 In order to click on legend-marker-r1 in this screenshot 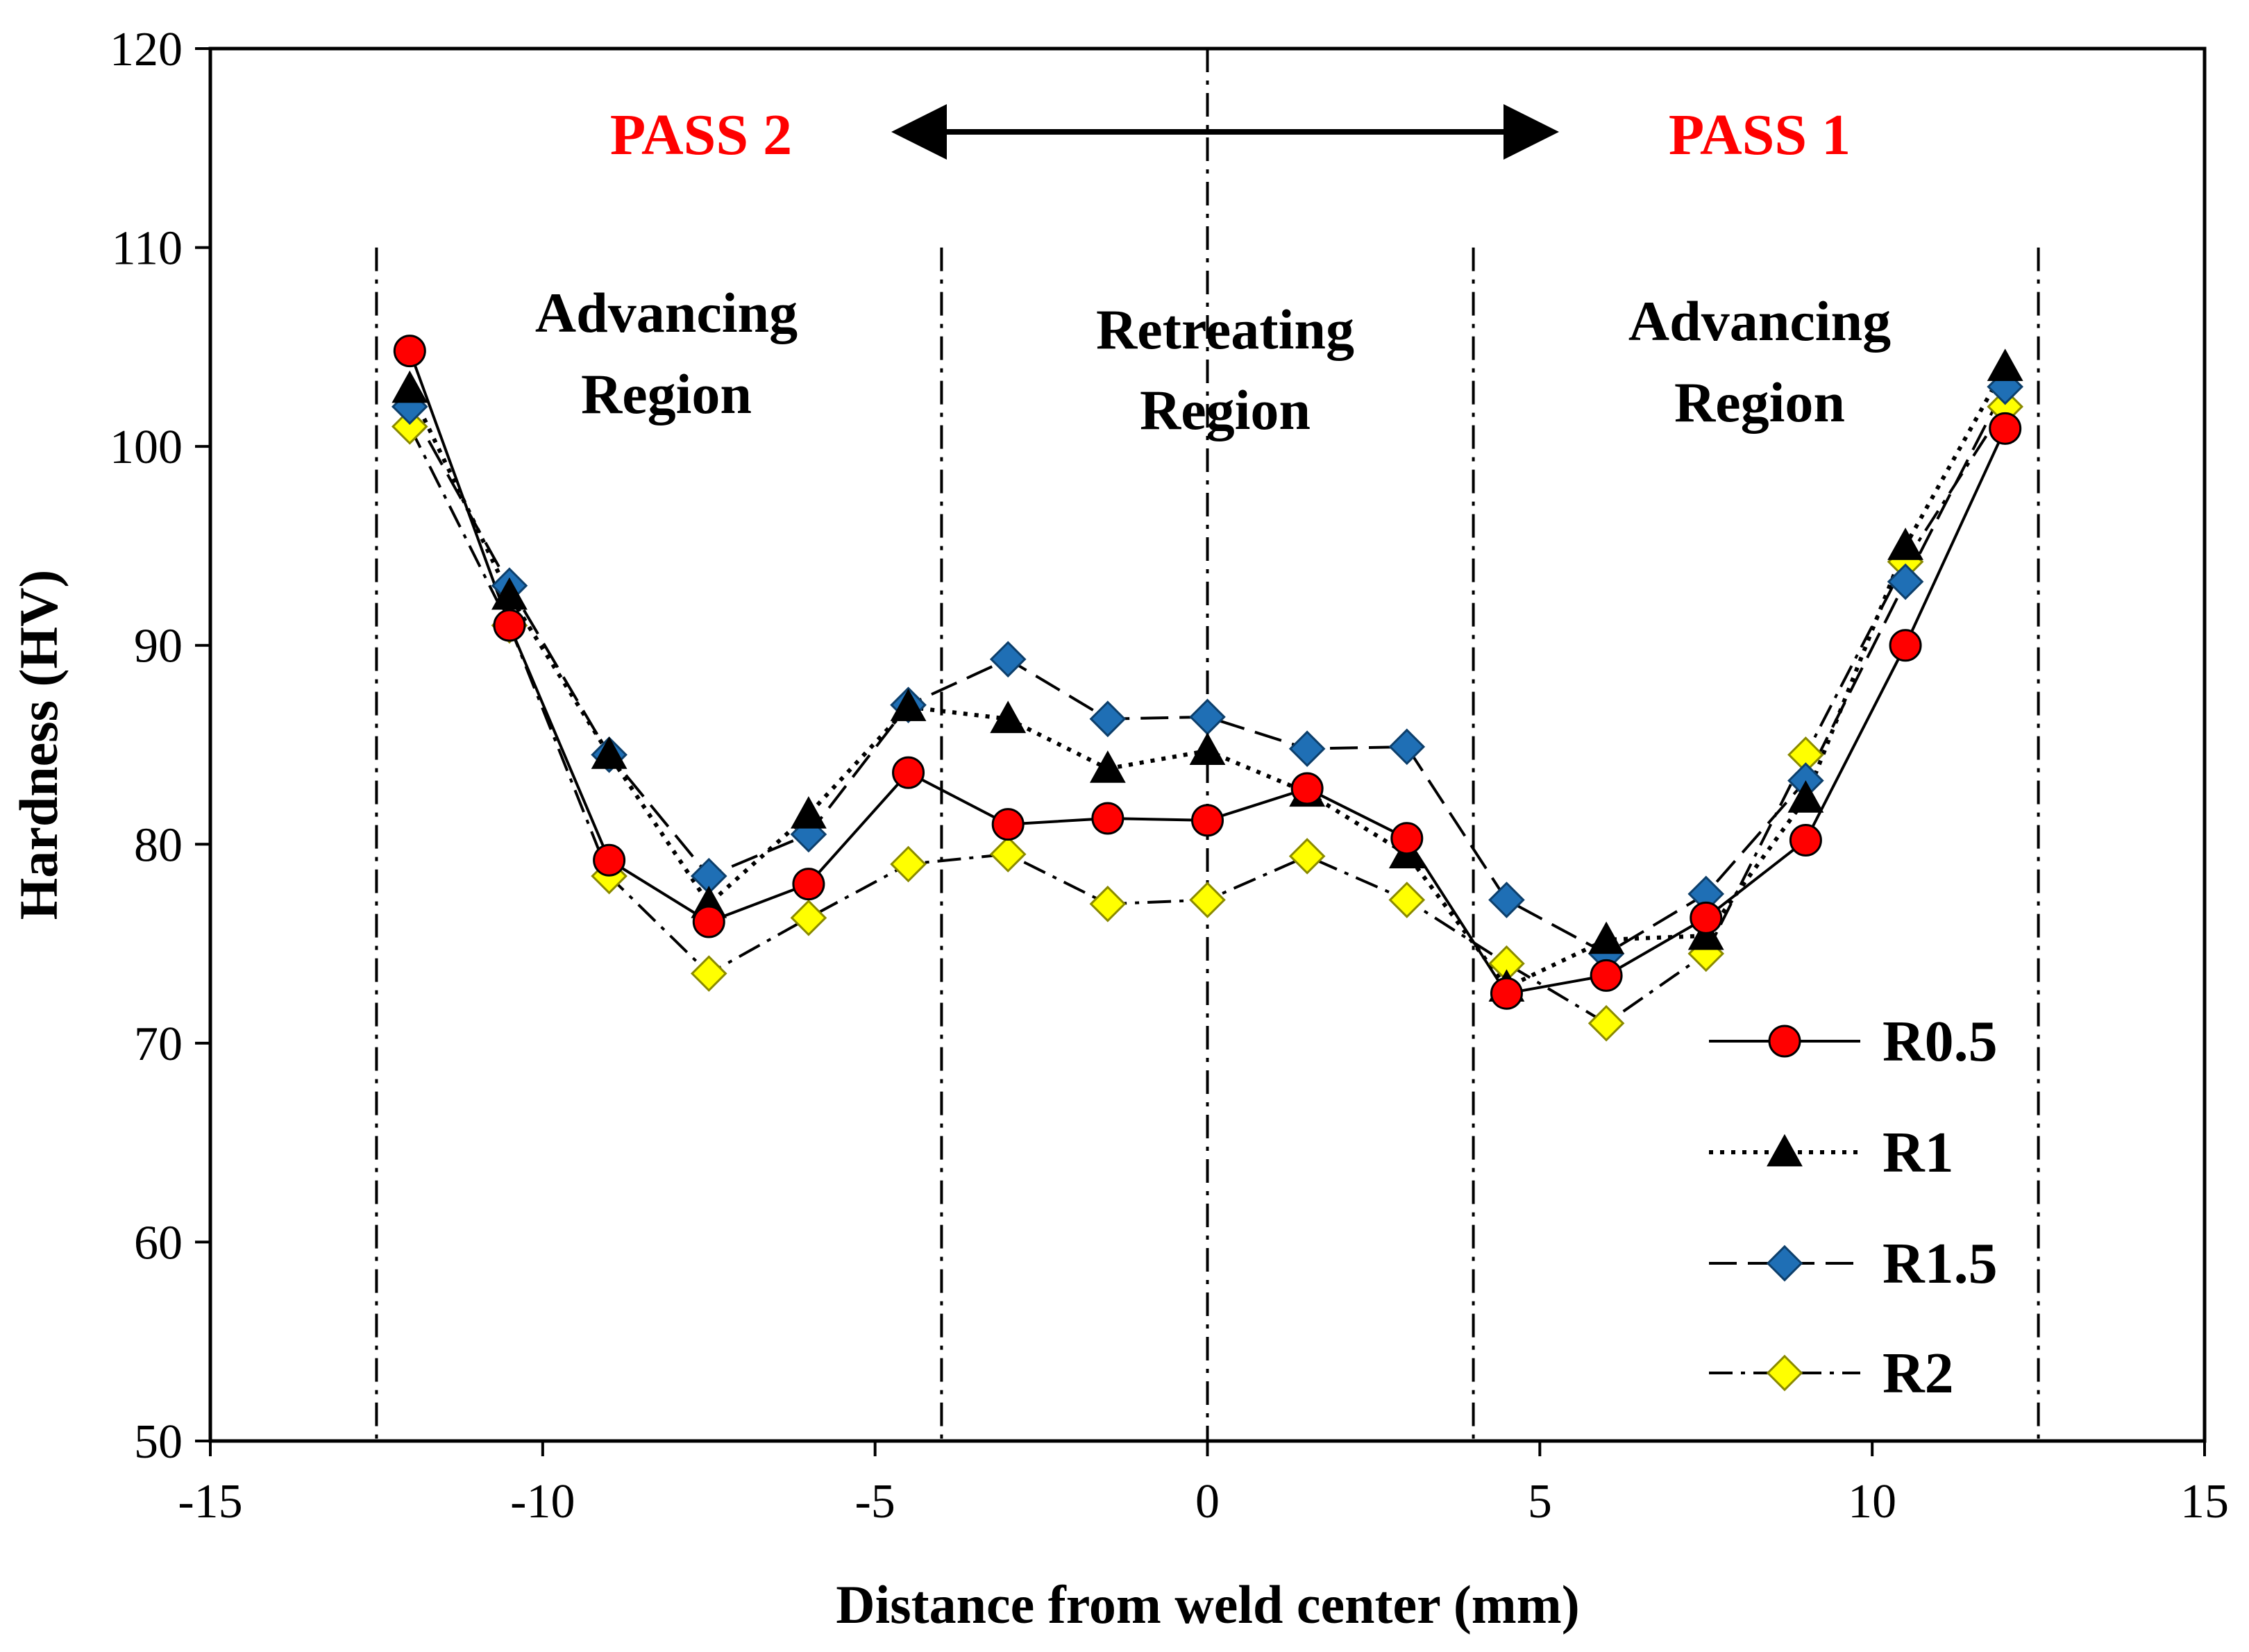, I will do `click(1785, 1150)`.